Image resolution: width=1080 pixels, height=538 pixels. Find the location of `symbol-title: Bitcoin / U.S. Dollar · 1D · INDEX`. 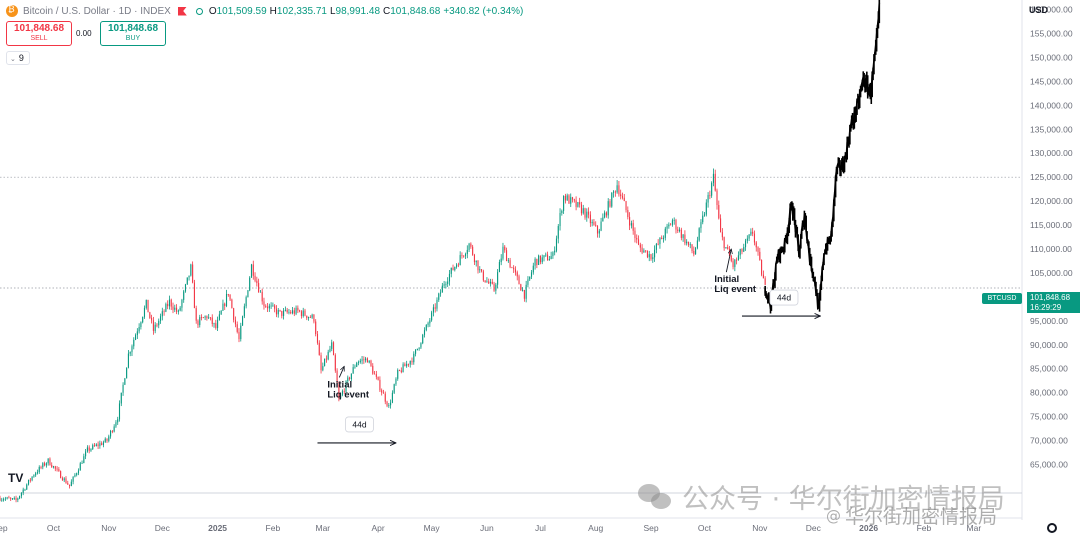

symbol-title: Bitcoin / U.S. Dollar · 1D · INDEX is located at coordinates (97, 11).